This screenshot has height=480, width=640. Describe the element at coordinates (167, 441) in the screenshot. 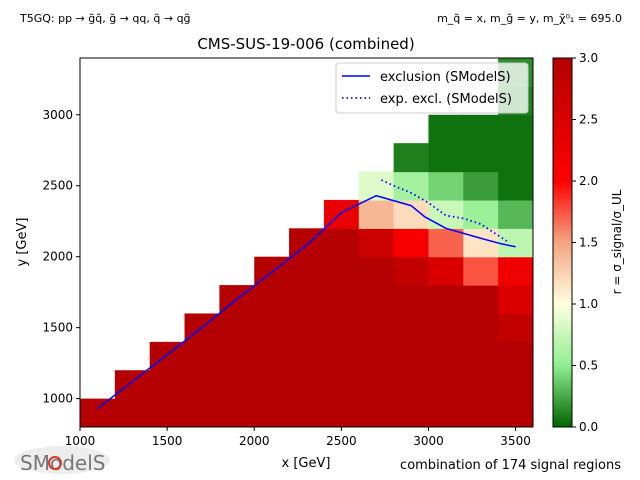

I see `x-tick-label: 1500` at that location.